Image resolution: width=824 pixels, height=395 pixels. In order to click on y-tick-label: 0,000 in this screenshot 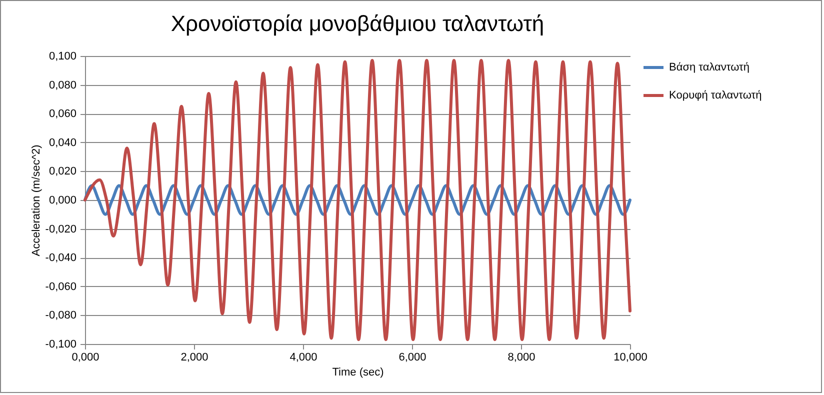, I will do `click(62, 200)`.